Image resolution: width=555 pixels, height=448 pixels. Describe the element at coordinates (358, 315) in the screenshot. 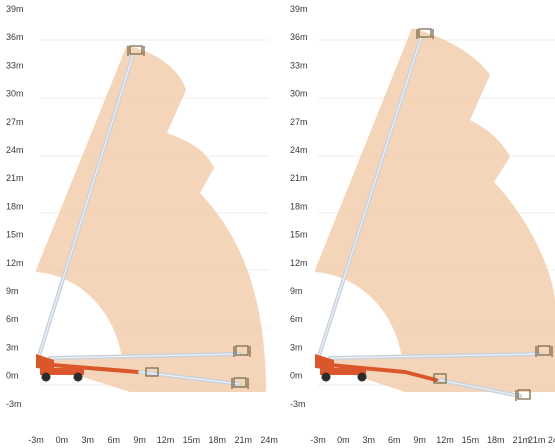

I see `envelope-inner-cutout-right` at that location.